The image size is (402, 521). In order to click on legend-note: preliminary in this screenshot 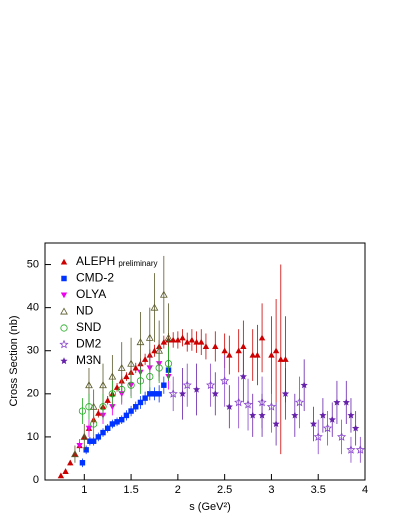, I will do `click(137, 263)`.